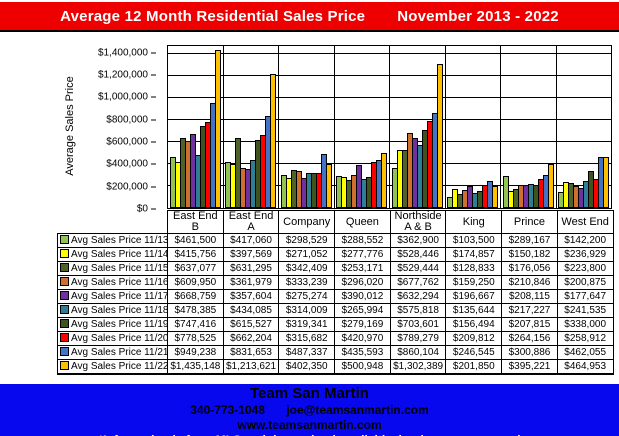  I want to click on value-cell: $703,601, so click(418, 324).